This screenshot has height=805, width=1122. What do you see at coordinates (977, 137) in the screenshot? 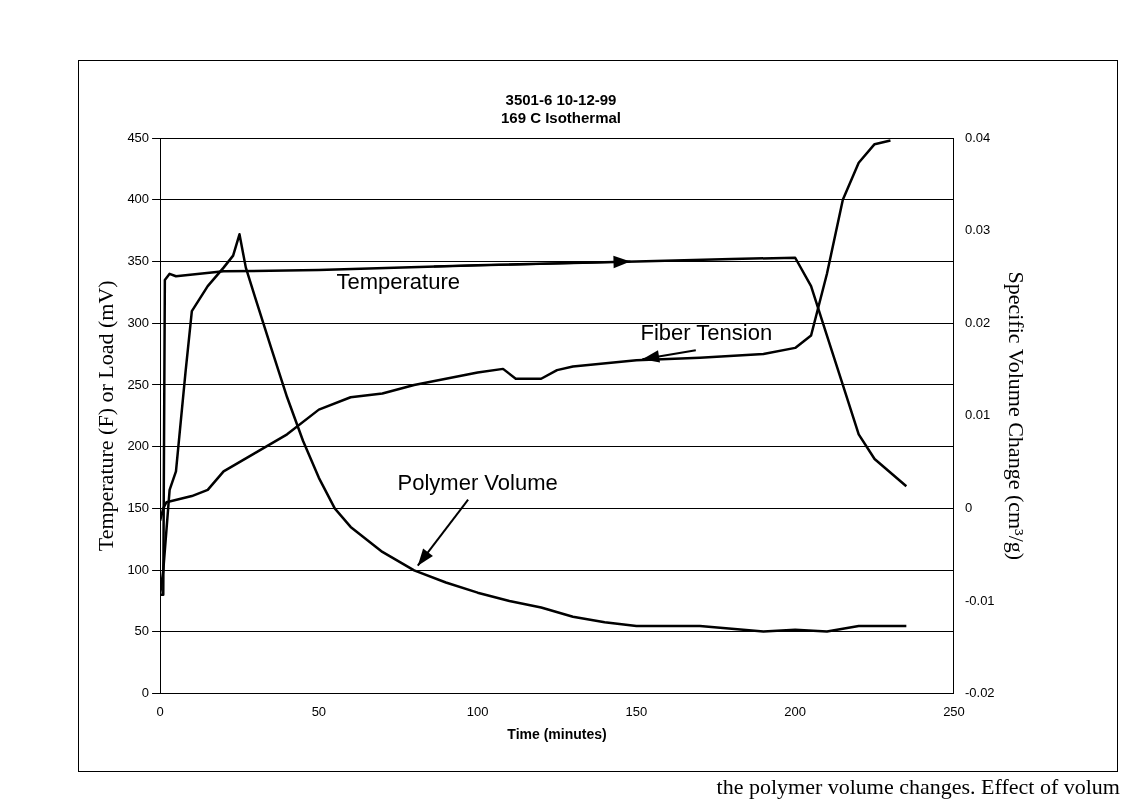
I see `y2-tick-label: 0.04` at bounding box center [977, 137].